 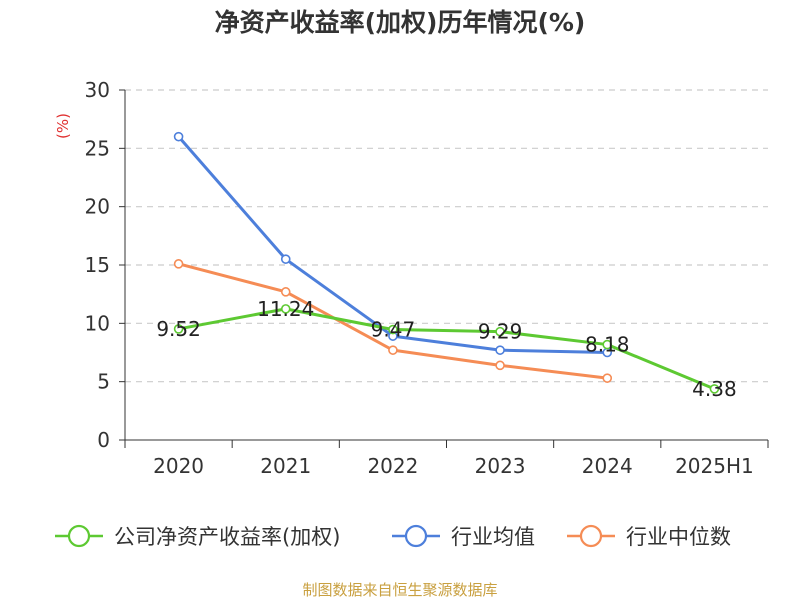 I want to click on data-label: 11.24, so click(x=285, y=309).